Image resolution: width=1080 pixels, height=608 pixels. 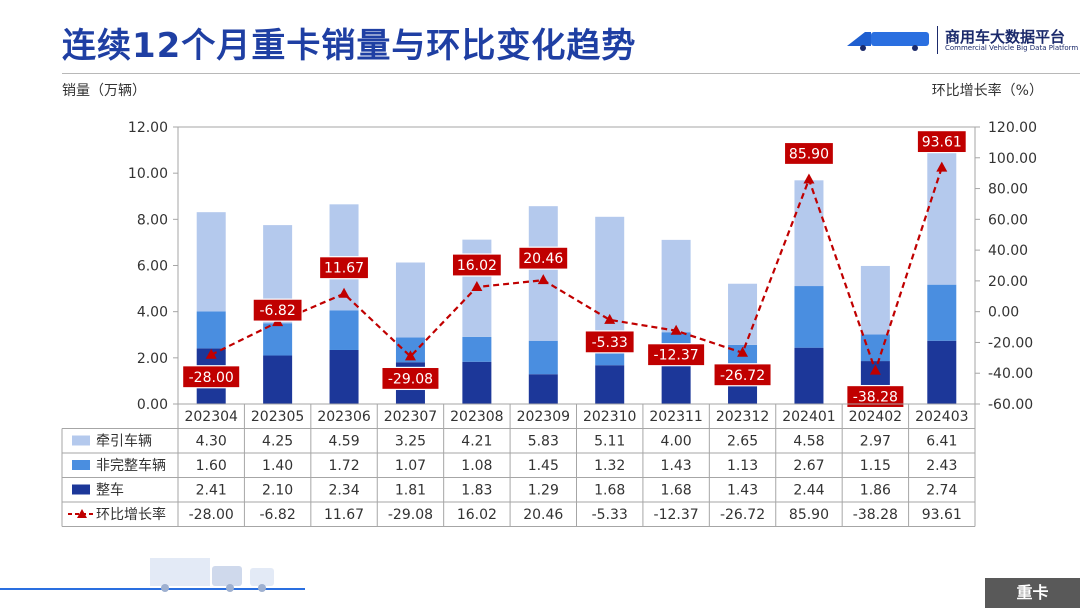 I want to click on table-cell: 4.00, so click(x=676, y=442).